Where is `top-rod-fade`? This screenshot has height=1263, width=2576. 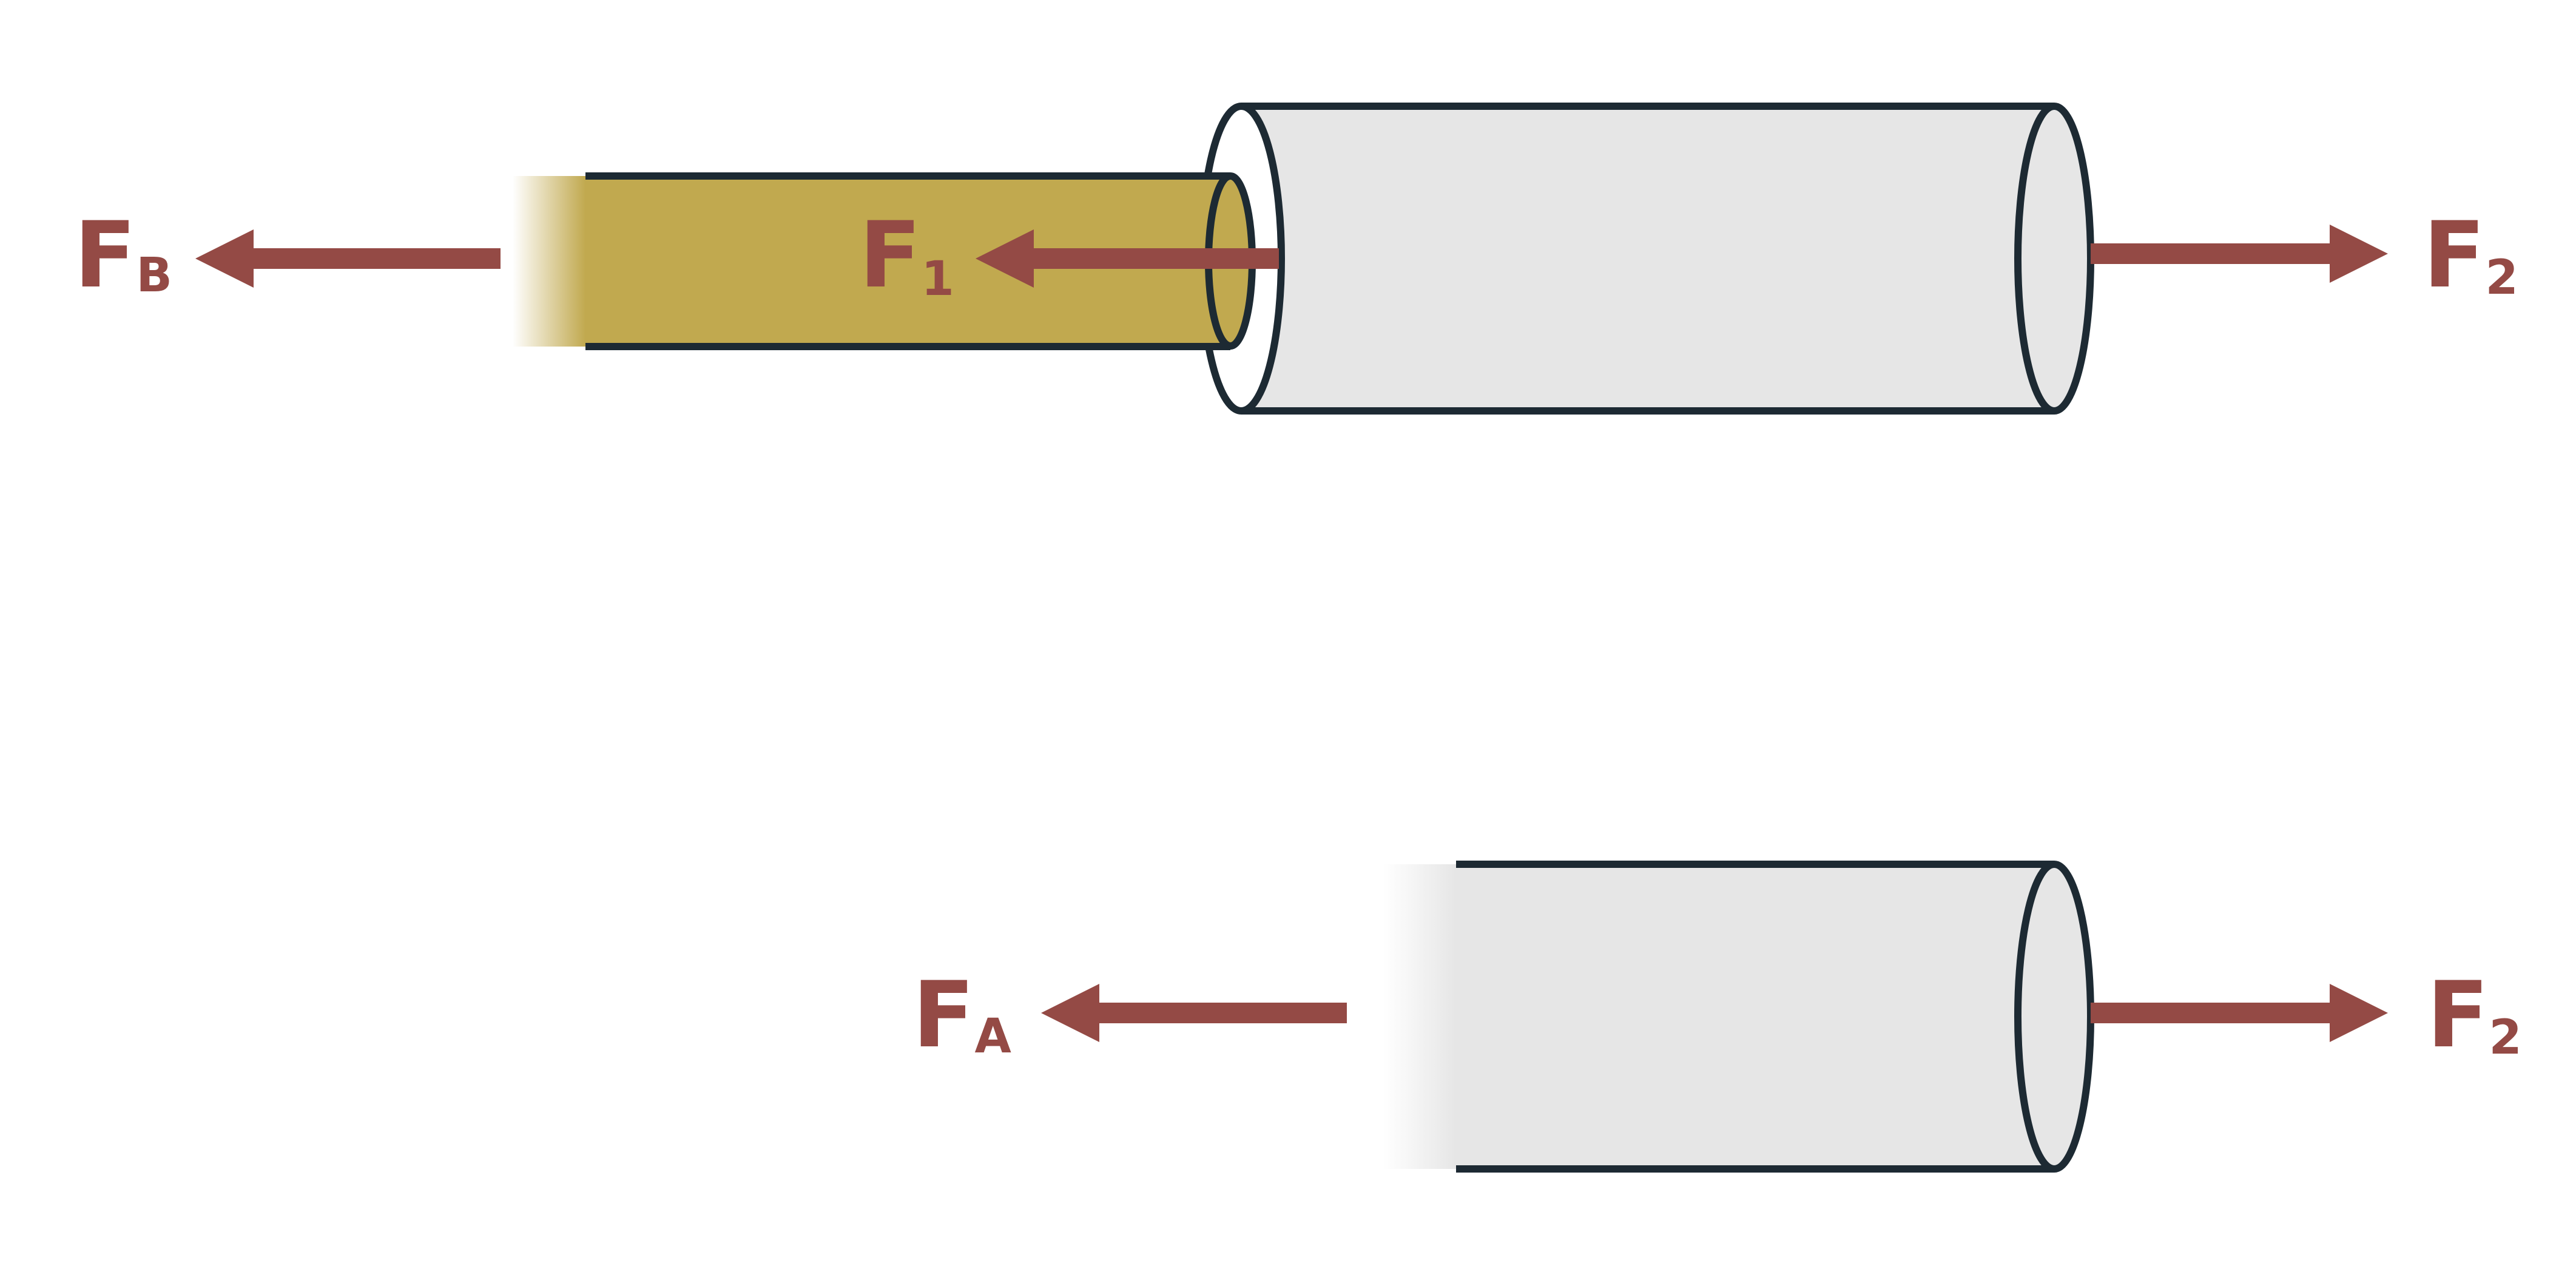
top-rod-fade is located at coordinates (549, 261).